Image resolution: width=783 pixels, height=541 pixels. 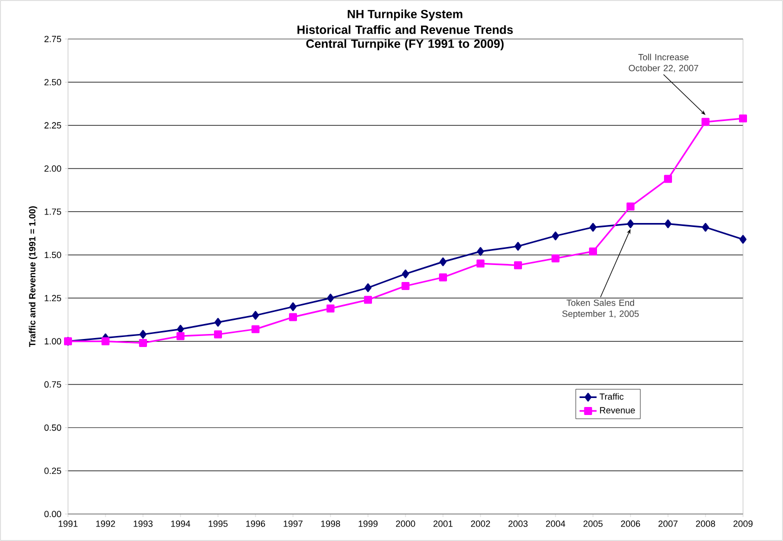 What do you see at coordinates (143, 523) in the screenshot?
I see `x-tick-label: 1993` at bounding box center [143, 523].